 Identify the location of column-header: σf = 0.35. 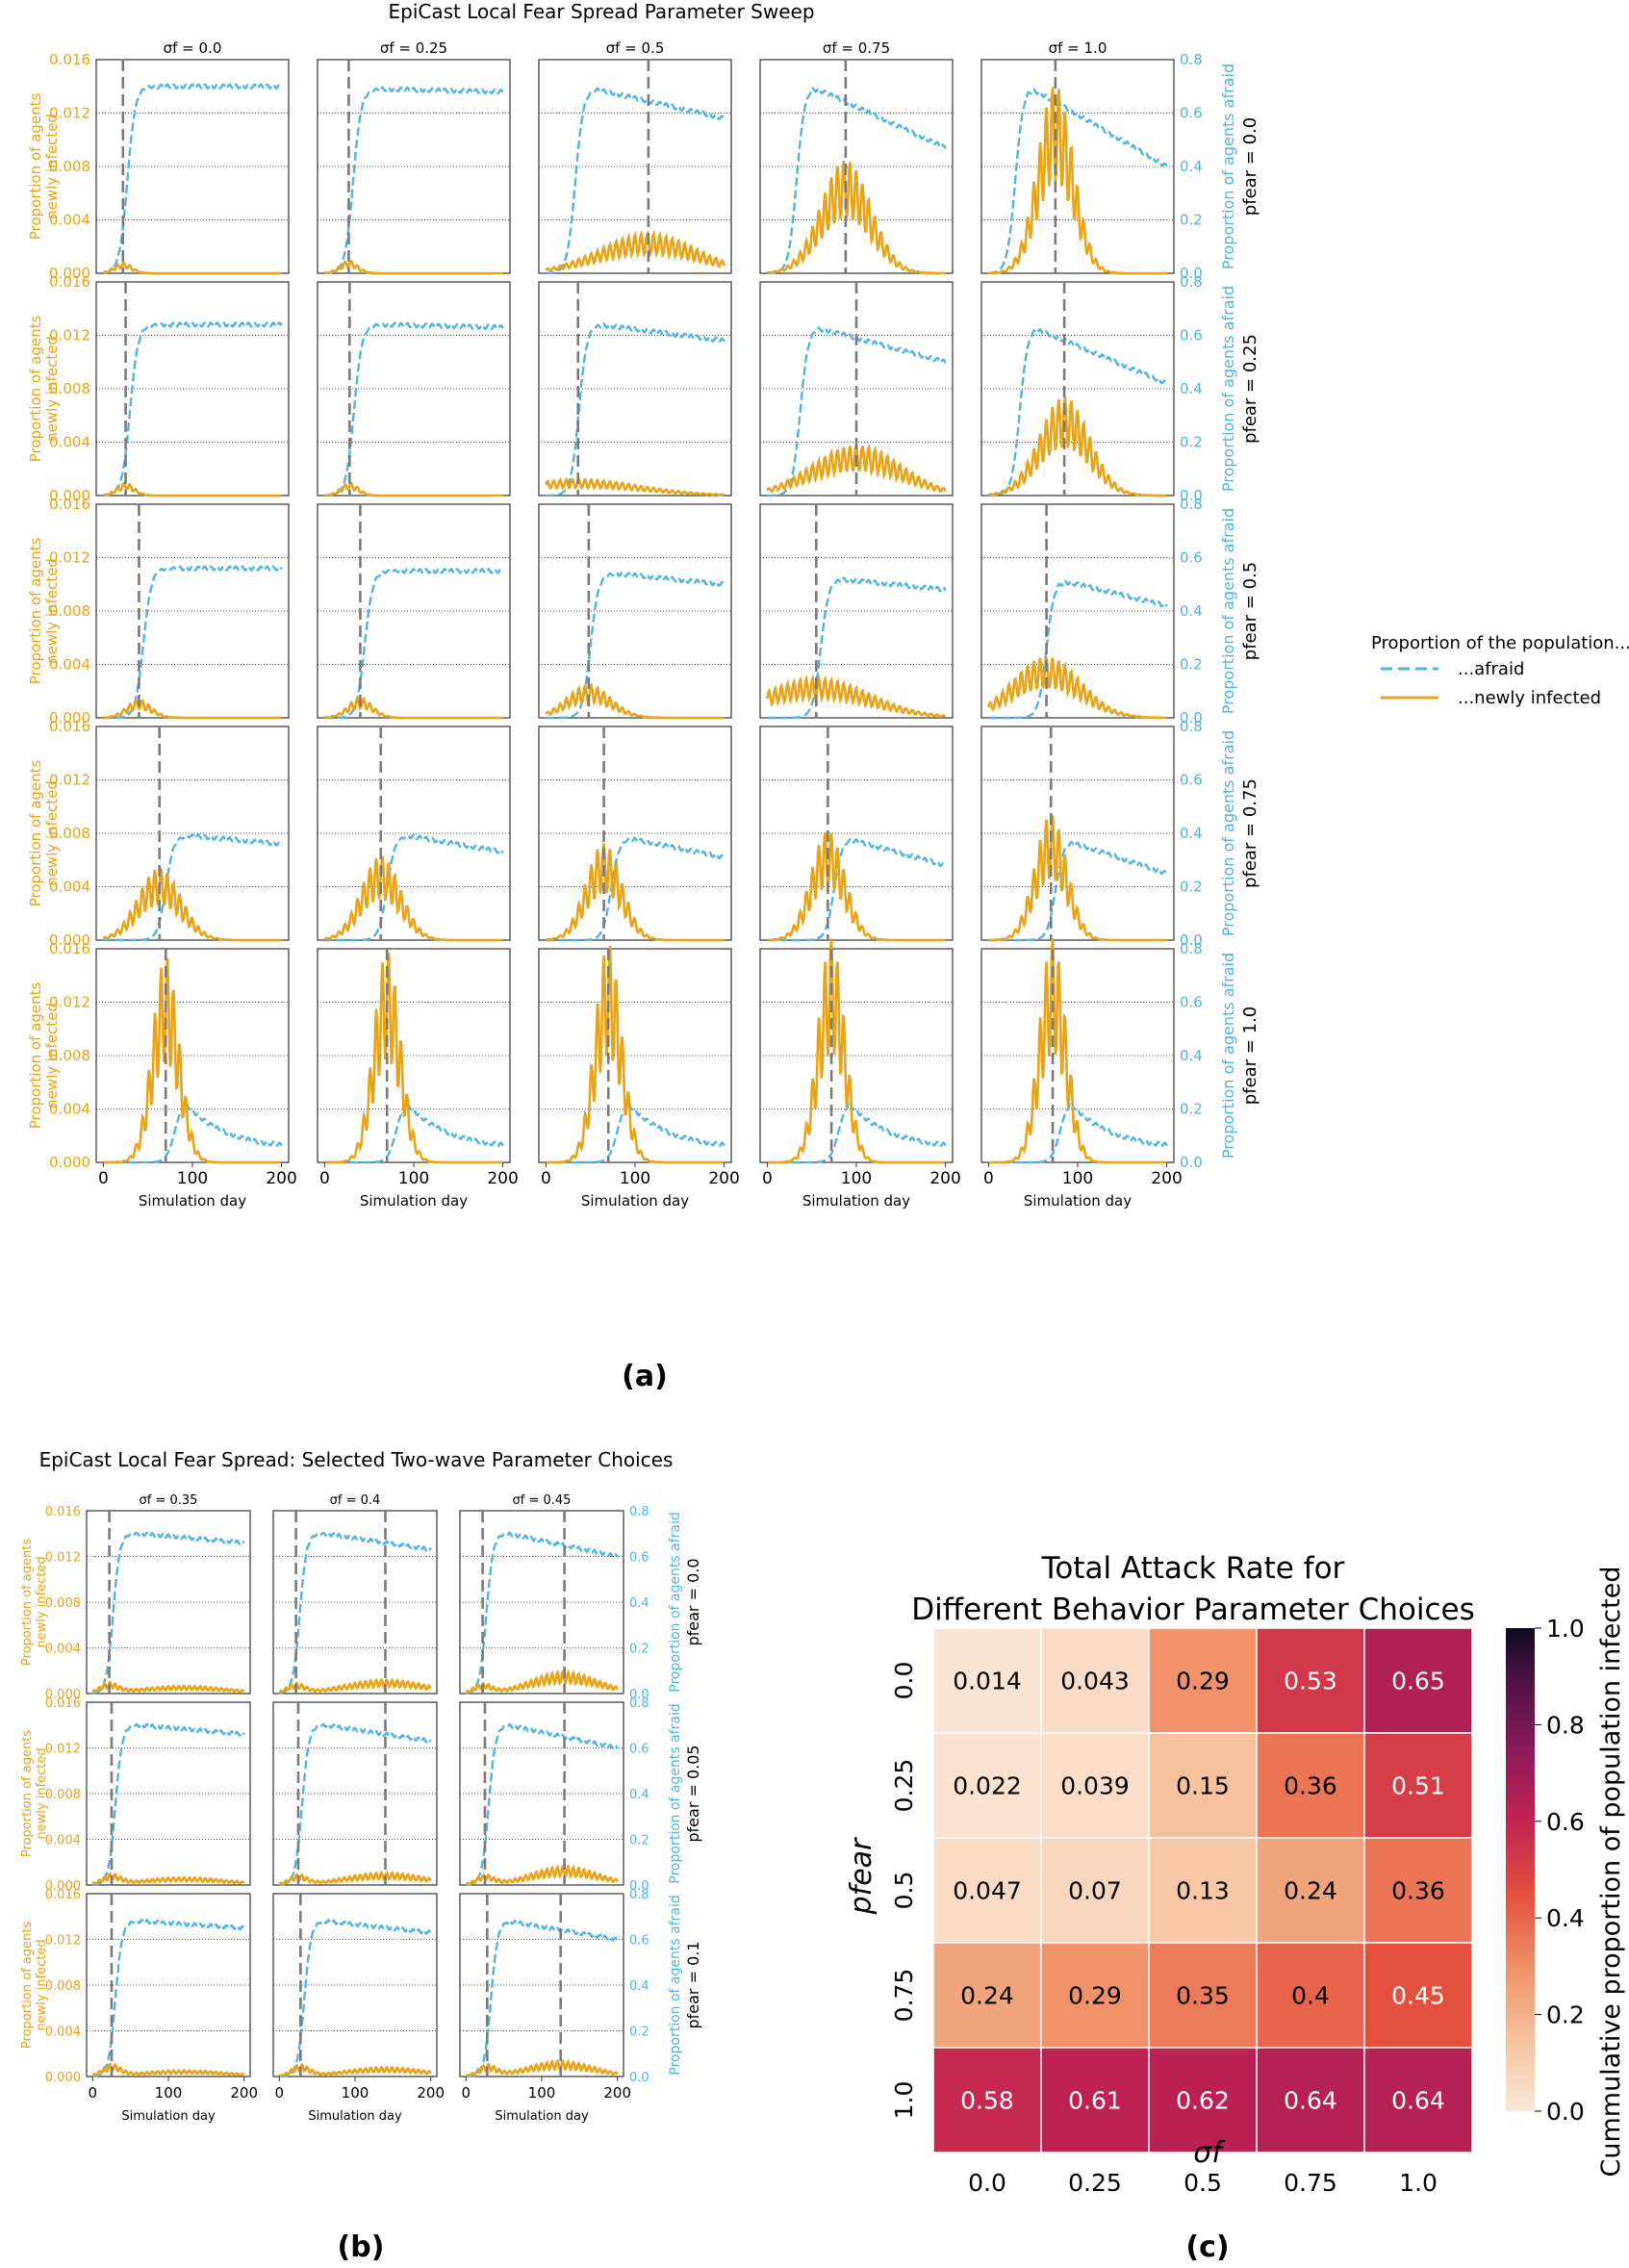
(169, 1500).